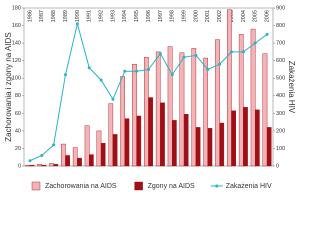 The width and height of the screenshot is (320, 240). I want to click on x-tick-label: 1991, so click(90, 16).